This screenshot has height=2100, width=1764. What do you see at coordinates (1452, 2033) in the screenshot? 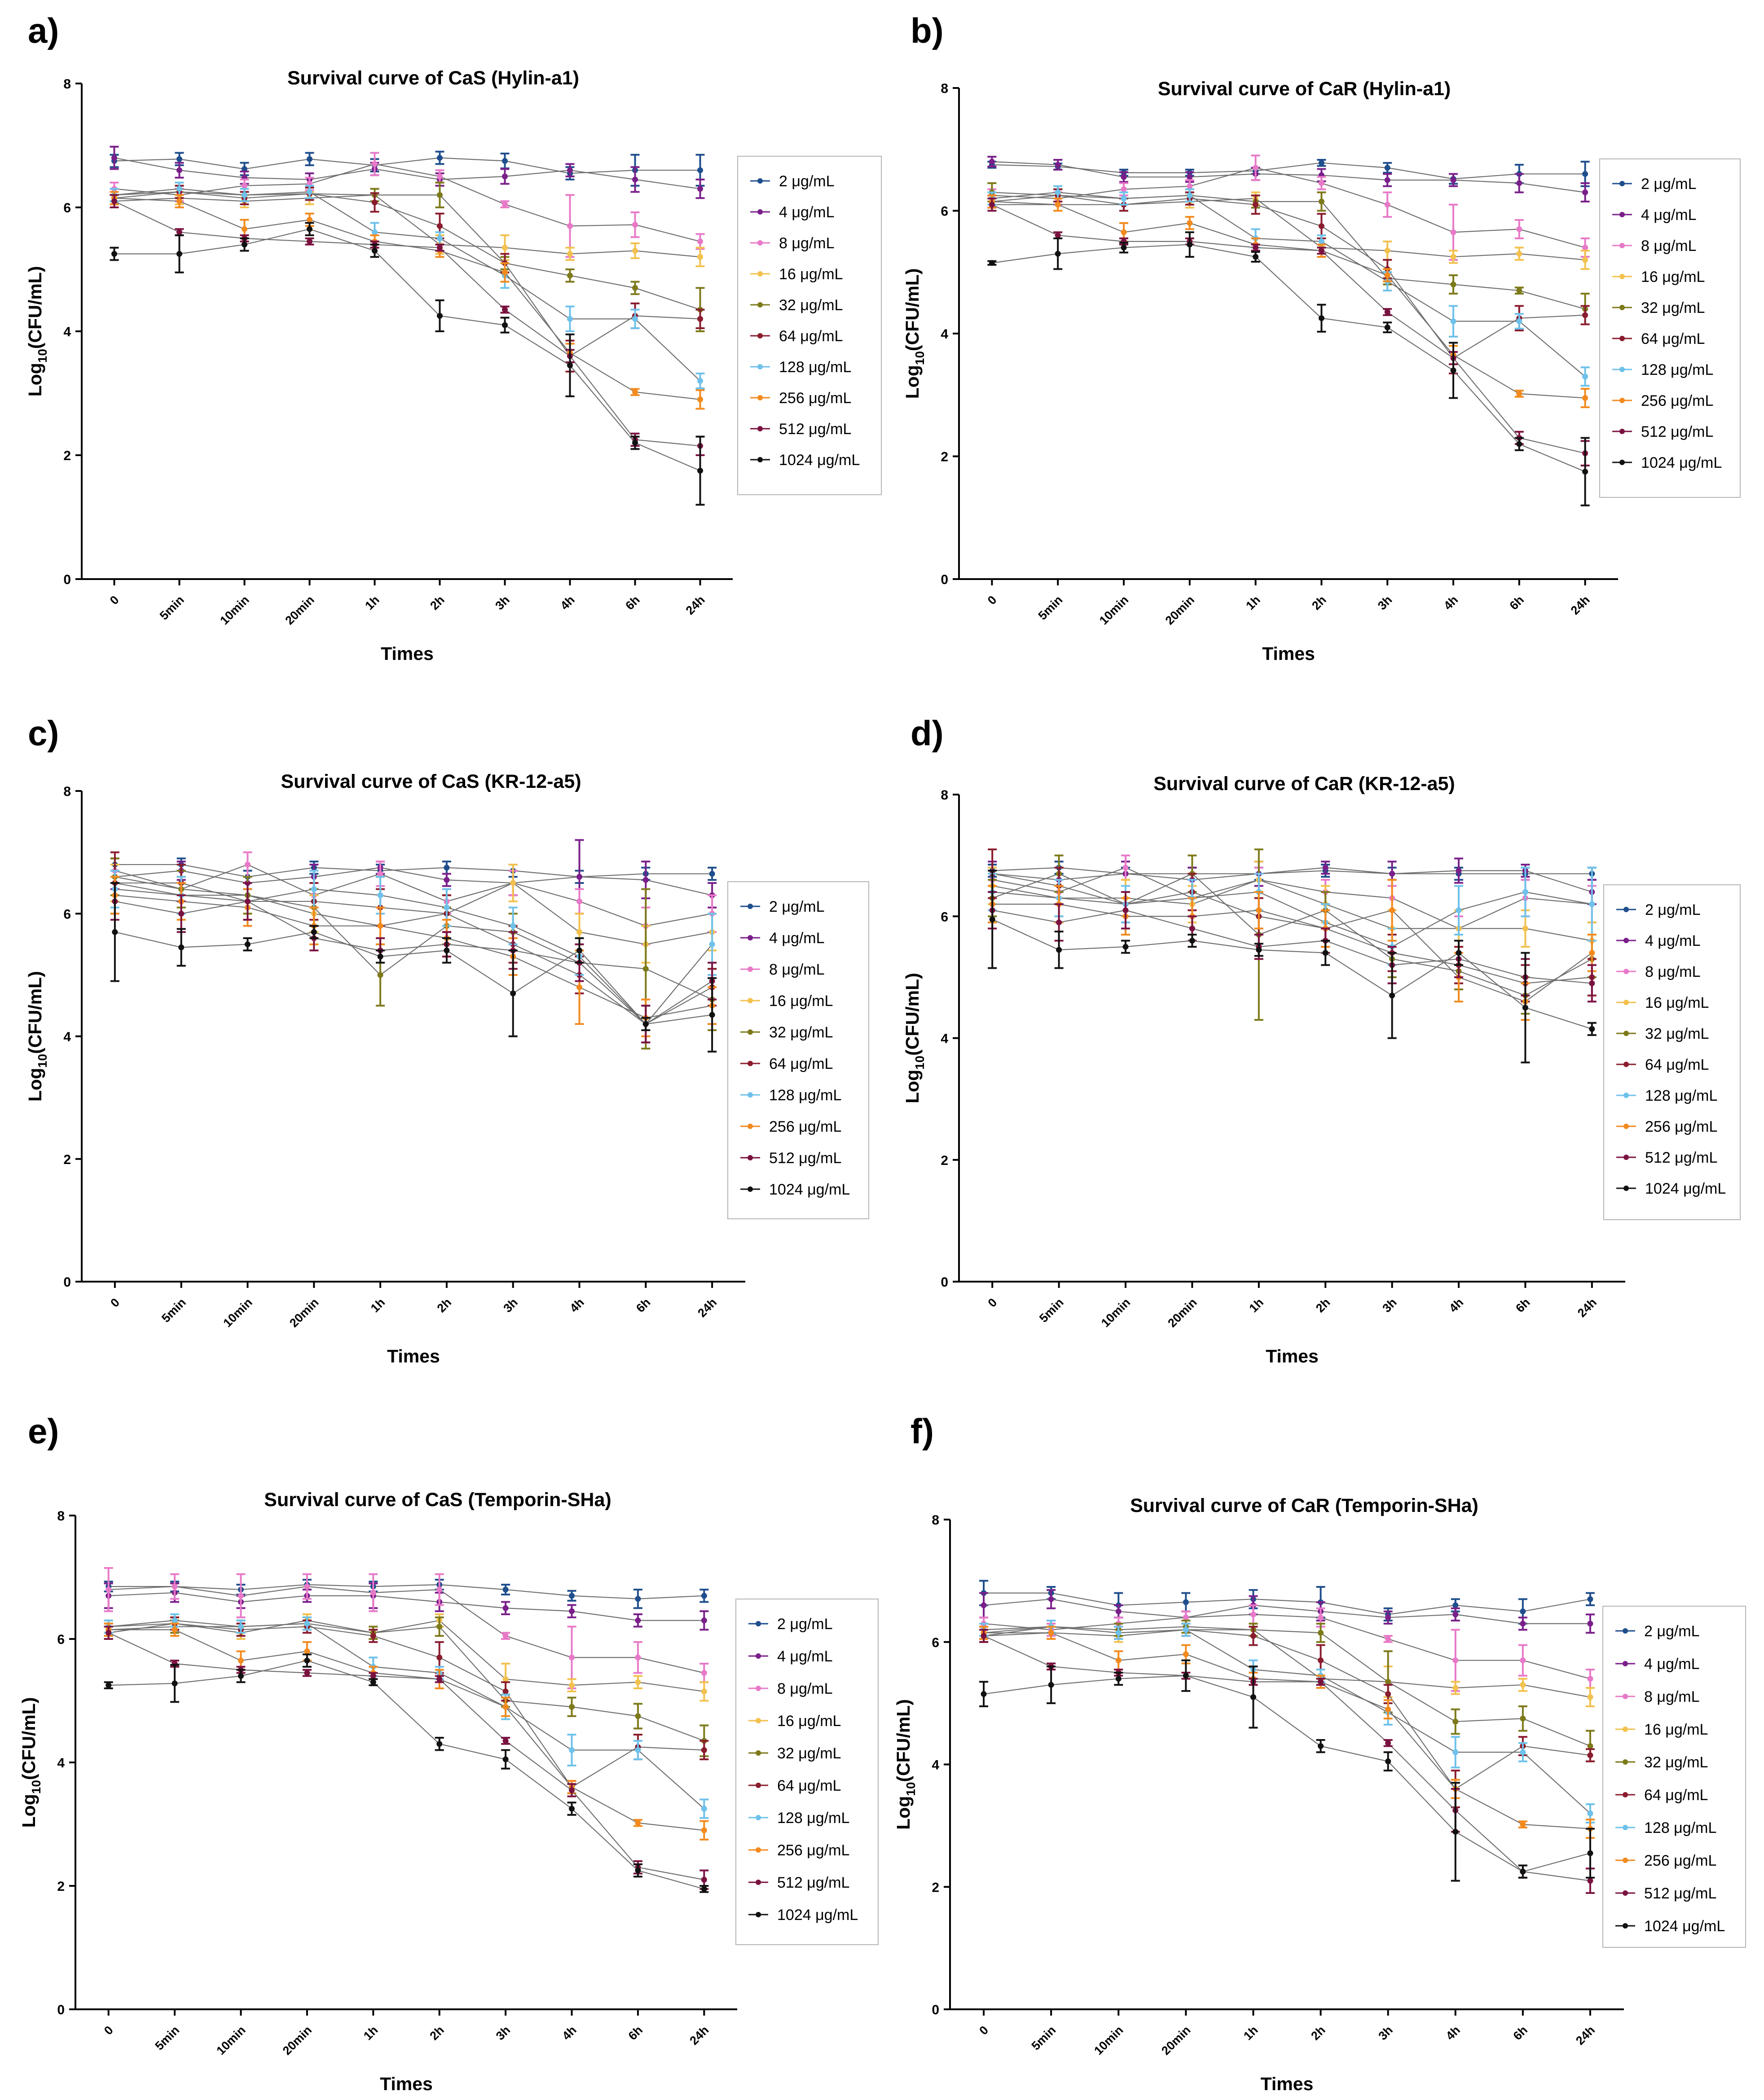
I see `x-tick-label: 4h` at bounding box center [1452, 2033].